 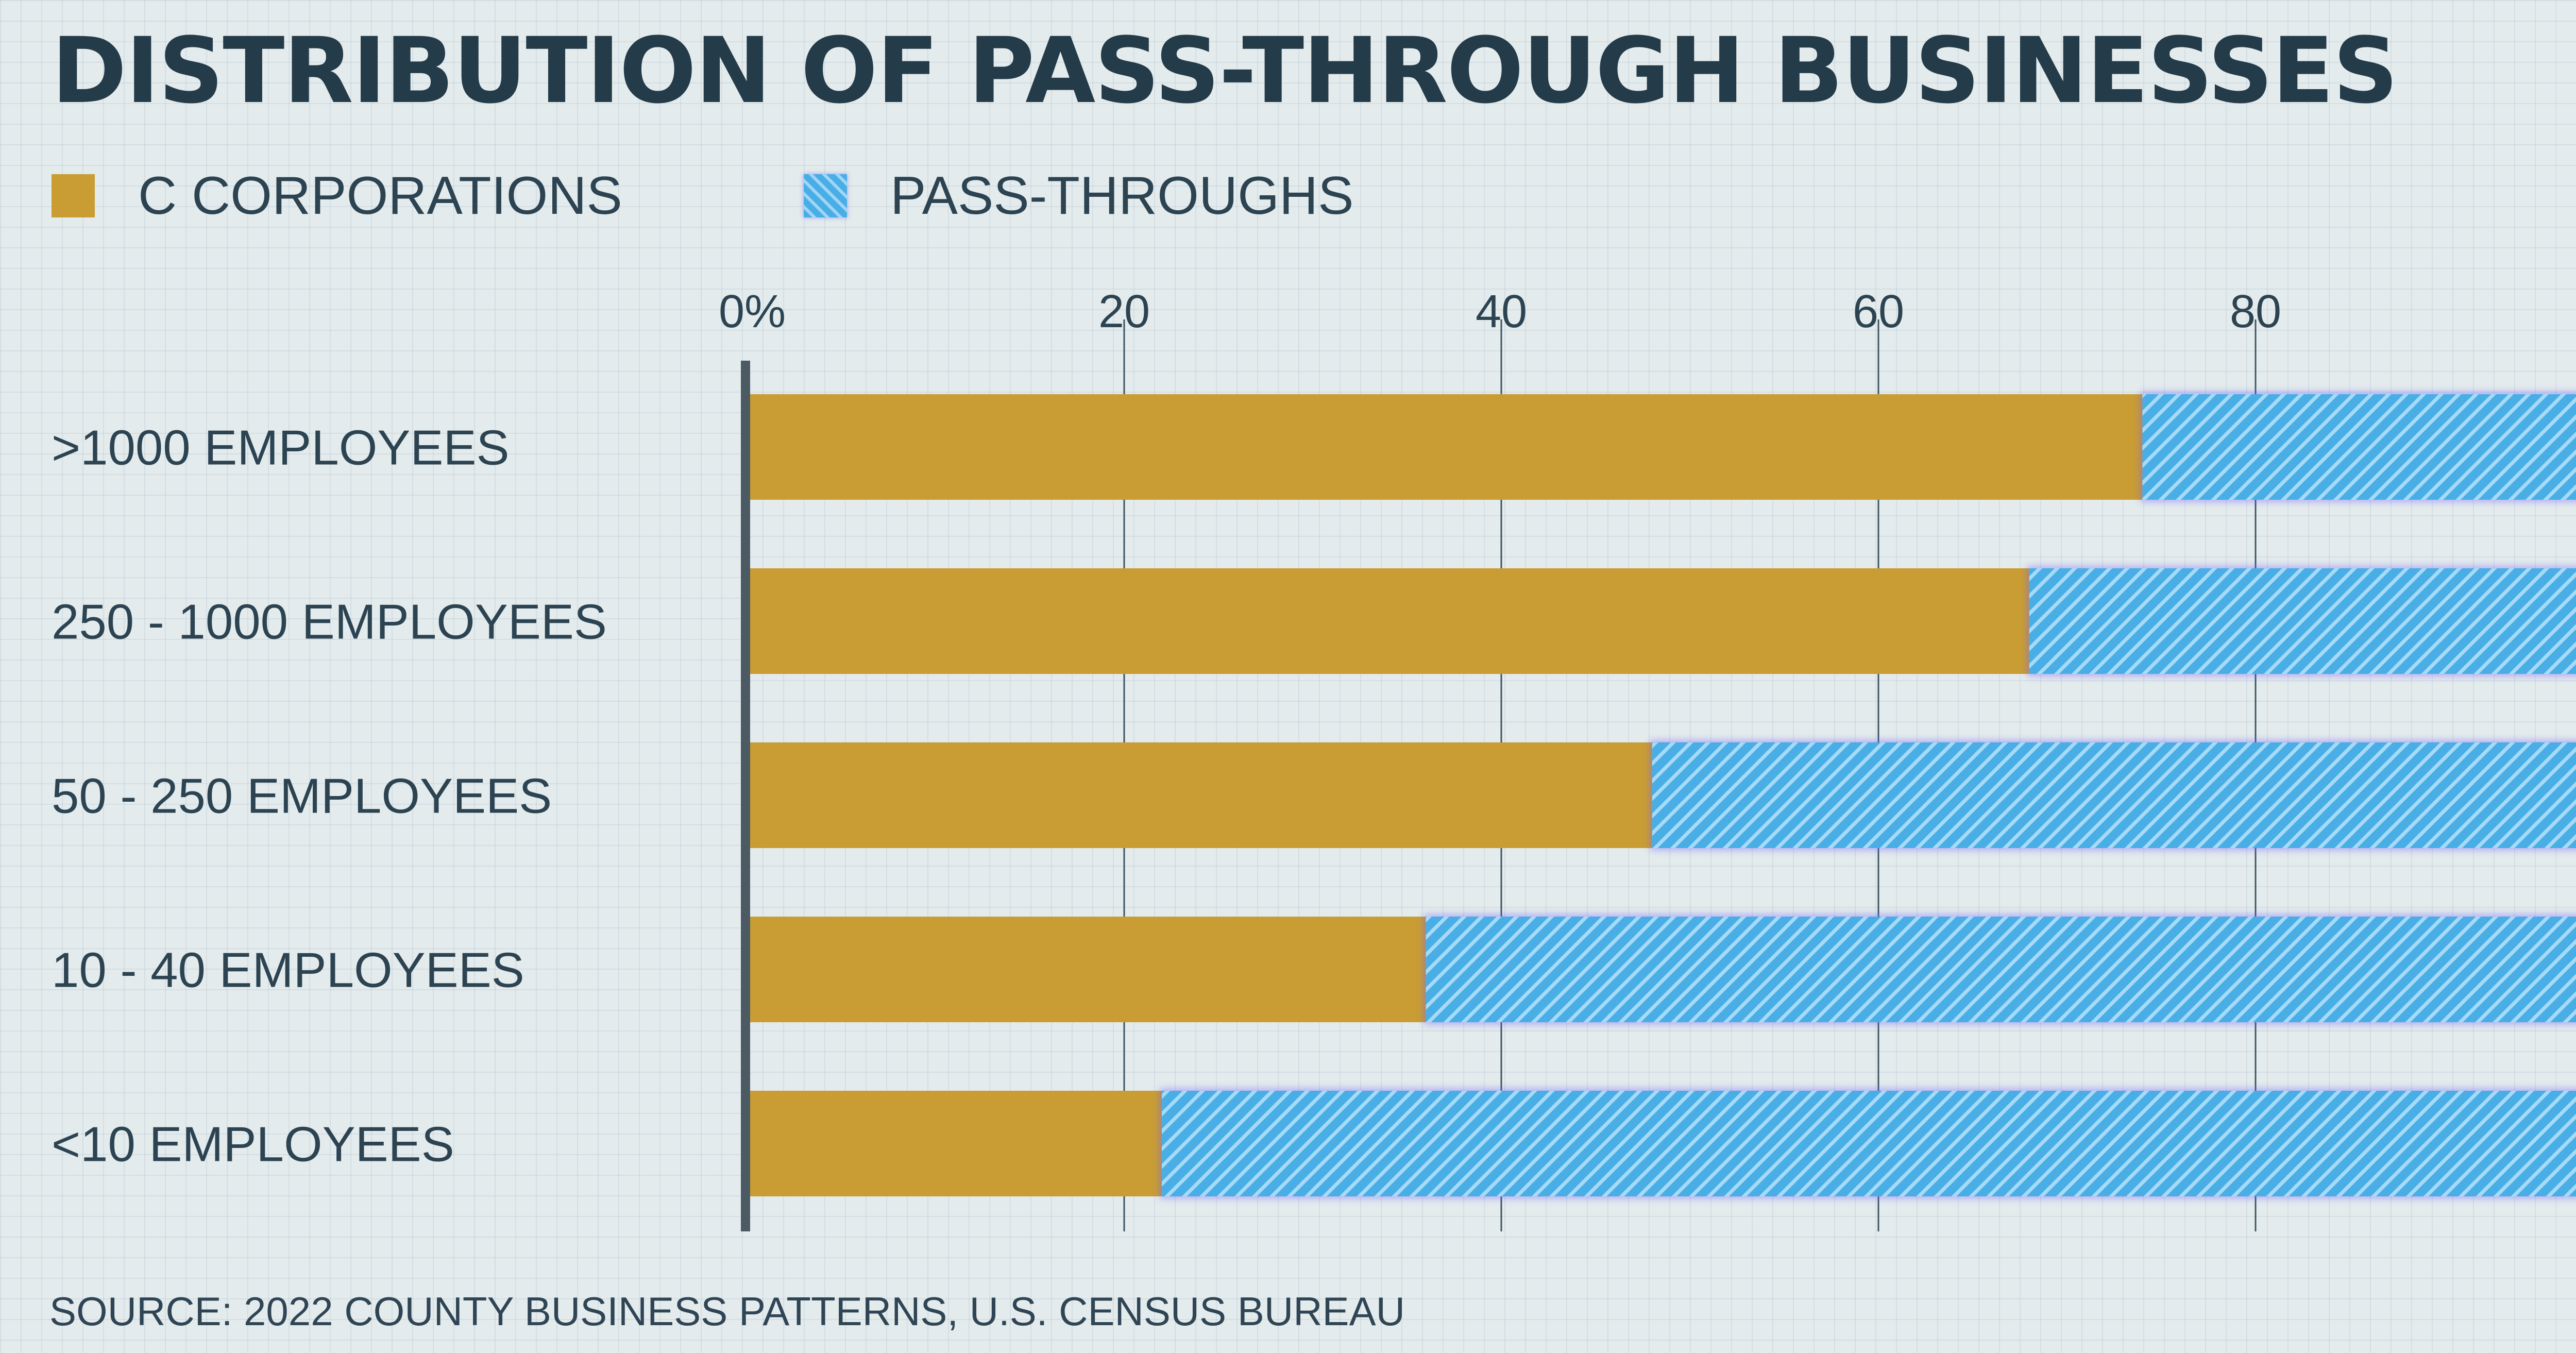 I want to click on legend-label-c-corporations: C CORPORATIONS, so click(x=380, y=195).